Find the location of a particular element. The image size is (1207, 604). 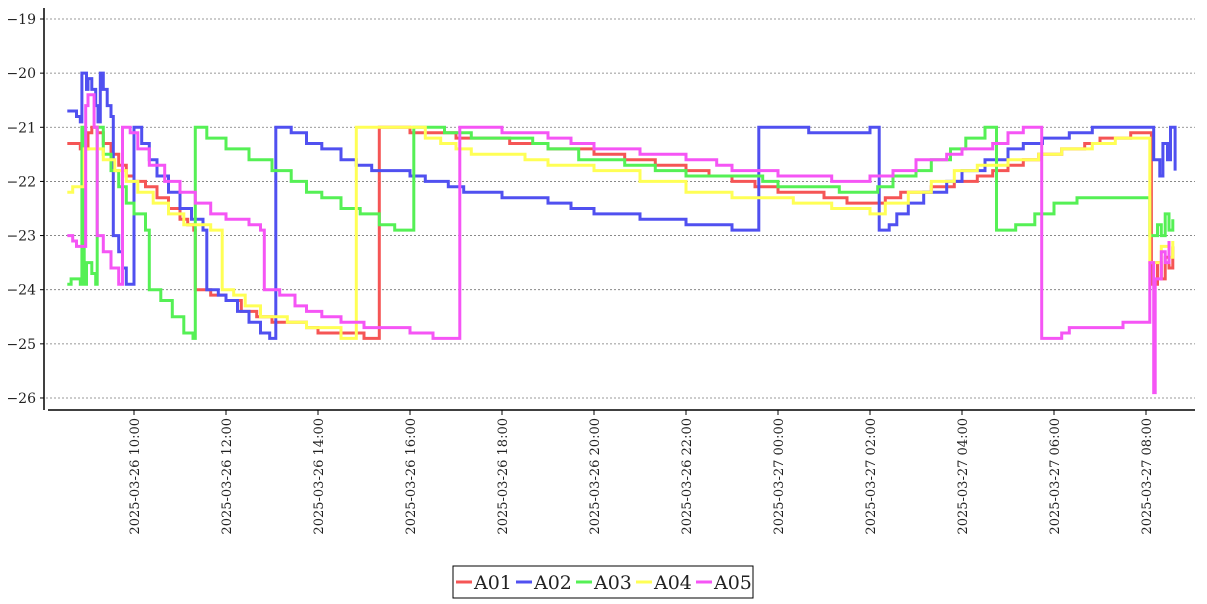

legend-label-a02: A02 is located at coordinates (552, 583).